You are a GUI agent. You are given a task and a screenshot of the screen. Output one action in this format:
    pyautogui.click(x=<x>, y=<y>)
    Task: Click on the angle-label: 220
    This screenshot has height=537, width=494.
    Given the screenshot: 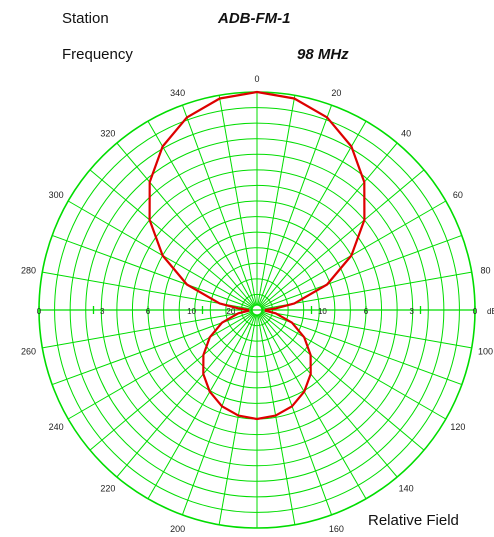 What is the action you would take?
    pyautogui.click(x=107, y=489)
    